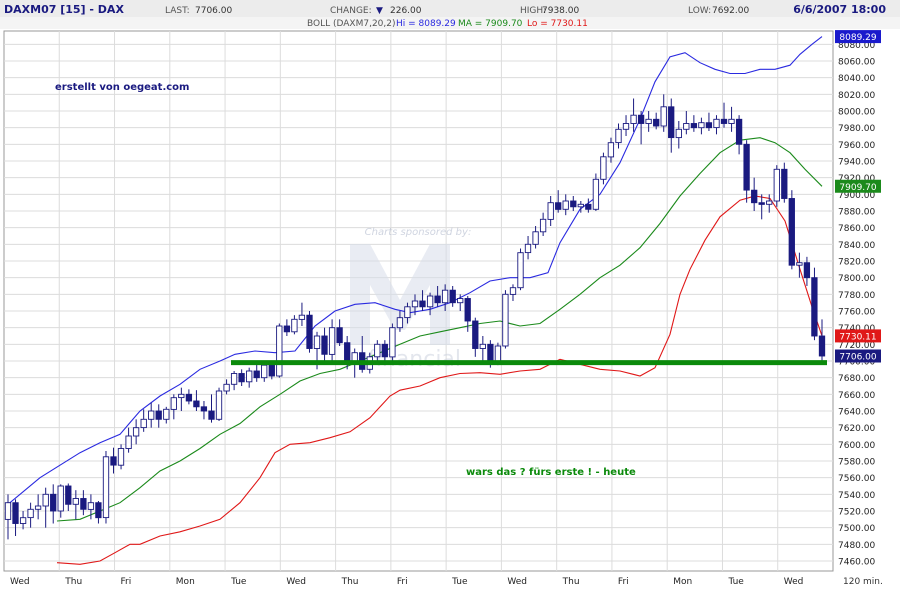 This screenshot has width=900, height=595. Describe the element at coordinates (682, 582) in the screenshot. I see `x-tick-label: Mon` at that location.